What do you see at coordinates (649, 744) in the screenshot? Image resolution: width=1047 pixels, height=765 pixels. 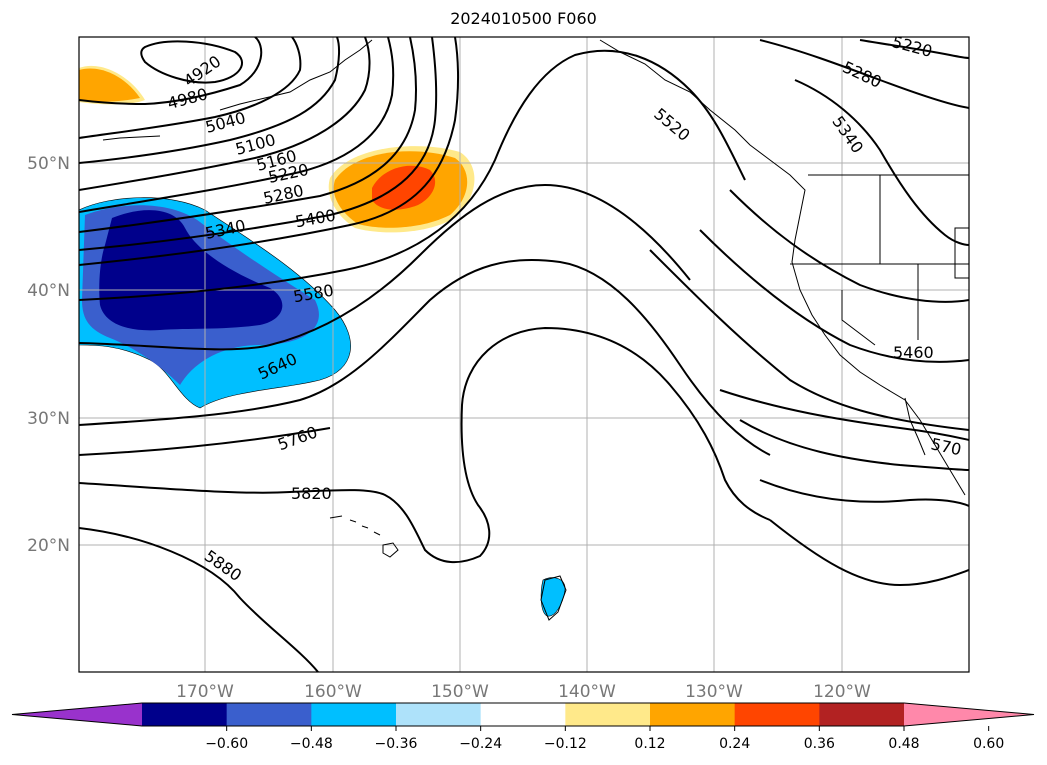 I see `colorbar-tick-label: 0.12` at bounding box center [649, 744].